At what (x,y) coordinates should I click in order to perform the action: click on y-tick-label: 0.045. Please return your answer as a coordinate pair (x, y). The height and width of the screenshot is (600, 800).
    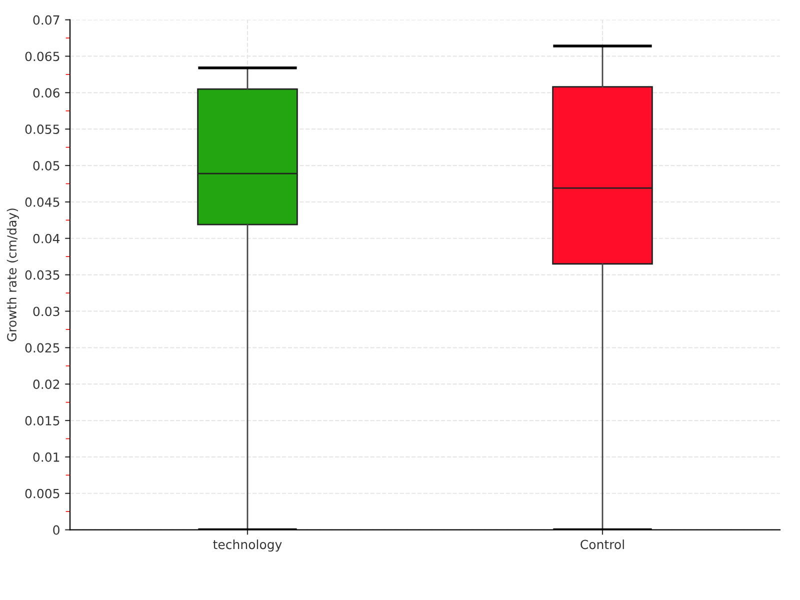
    Looking at the image, I should click on (42, 202).